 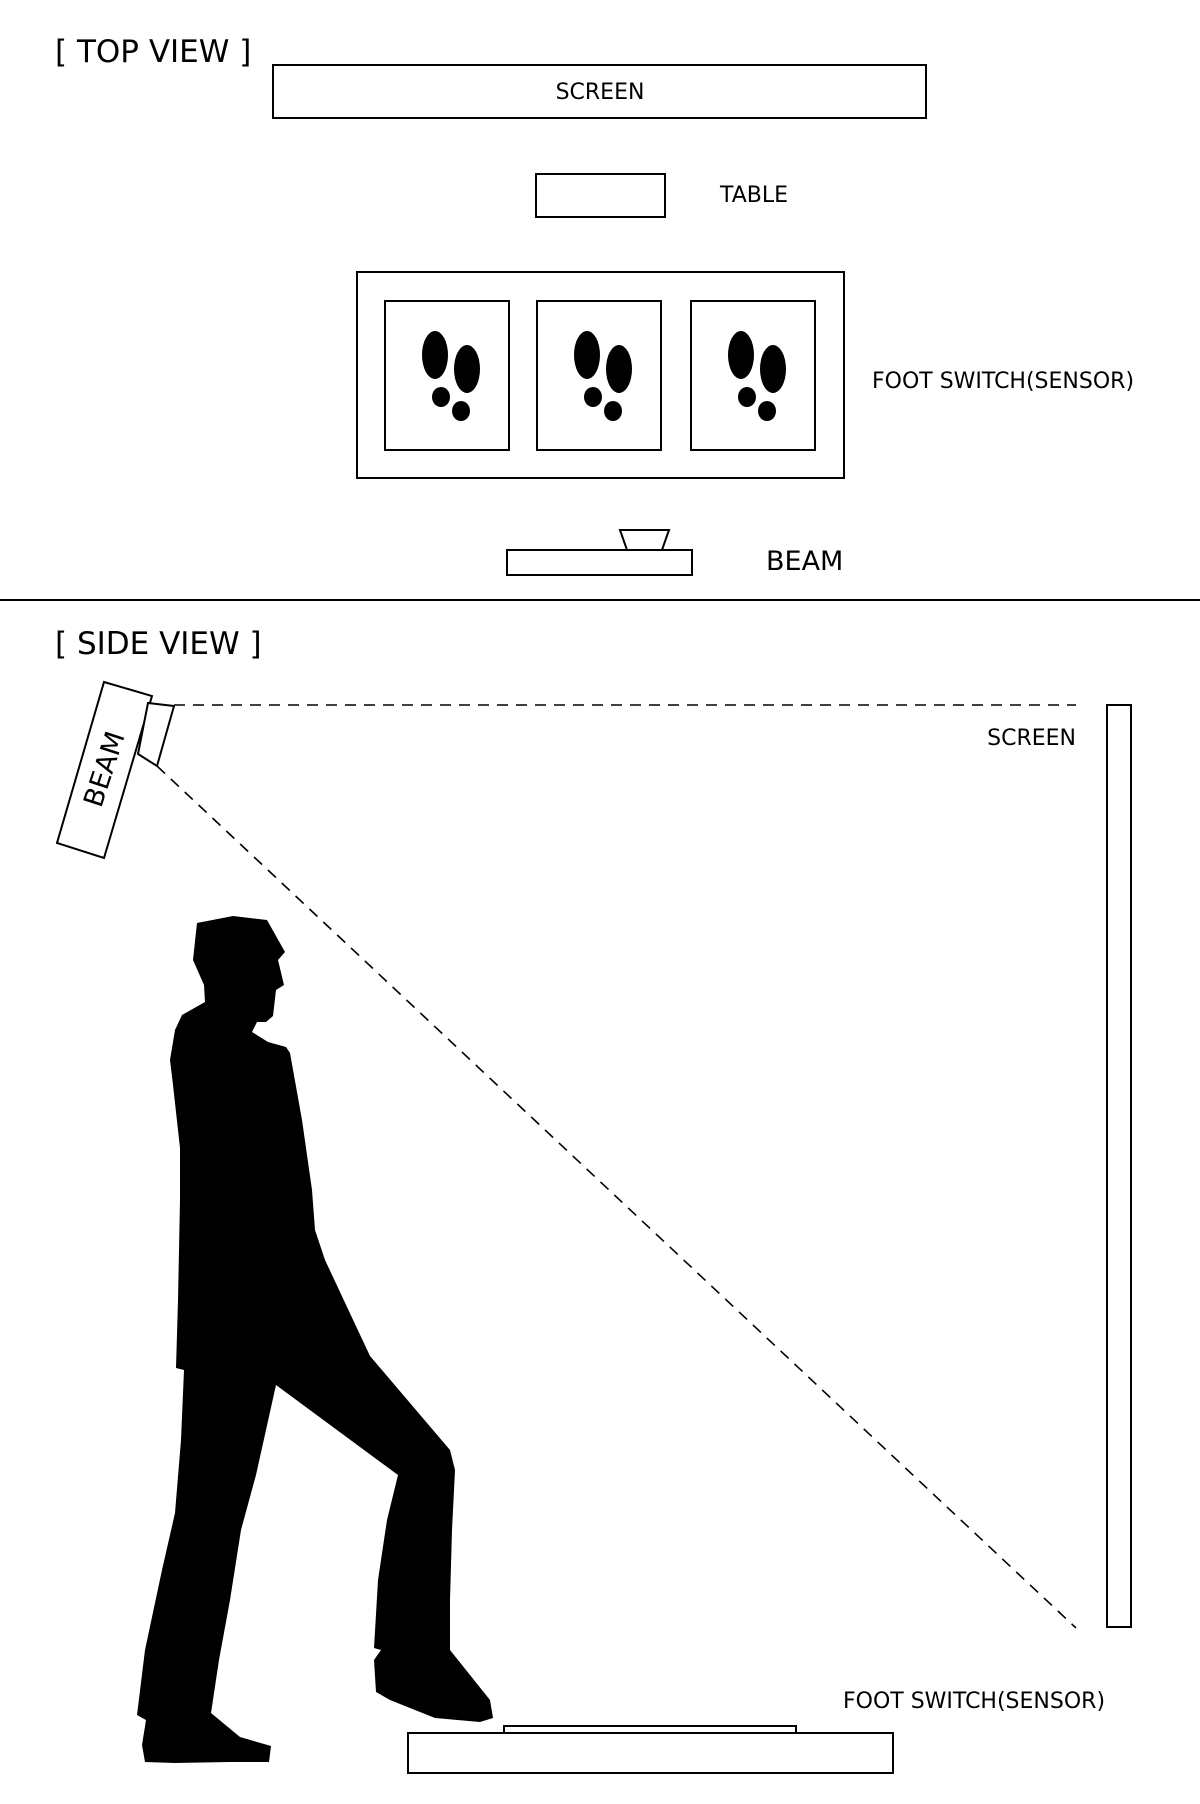 I want to click on person-silhouette, so click(x=315, y=1339).